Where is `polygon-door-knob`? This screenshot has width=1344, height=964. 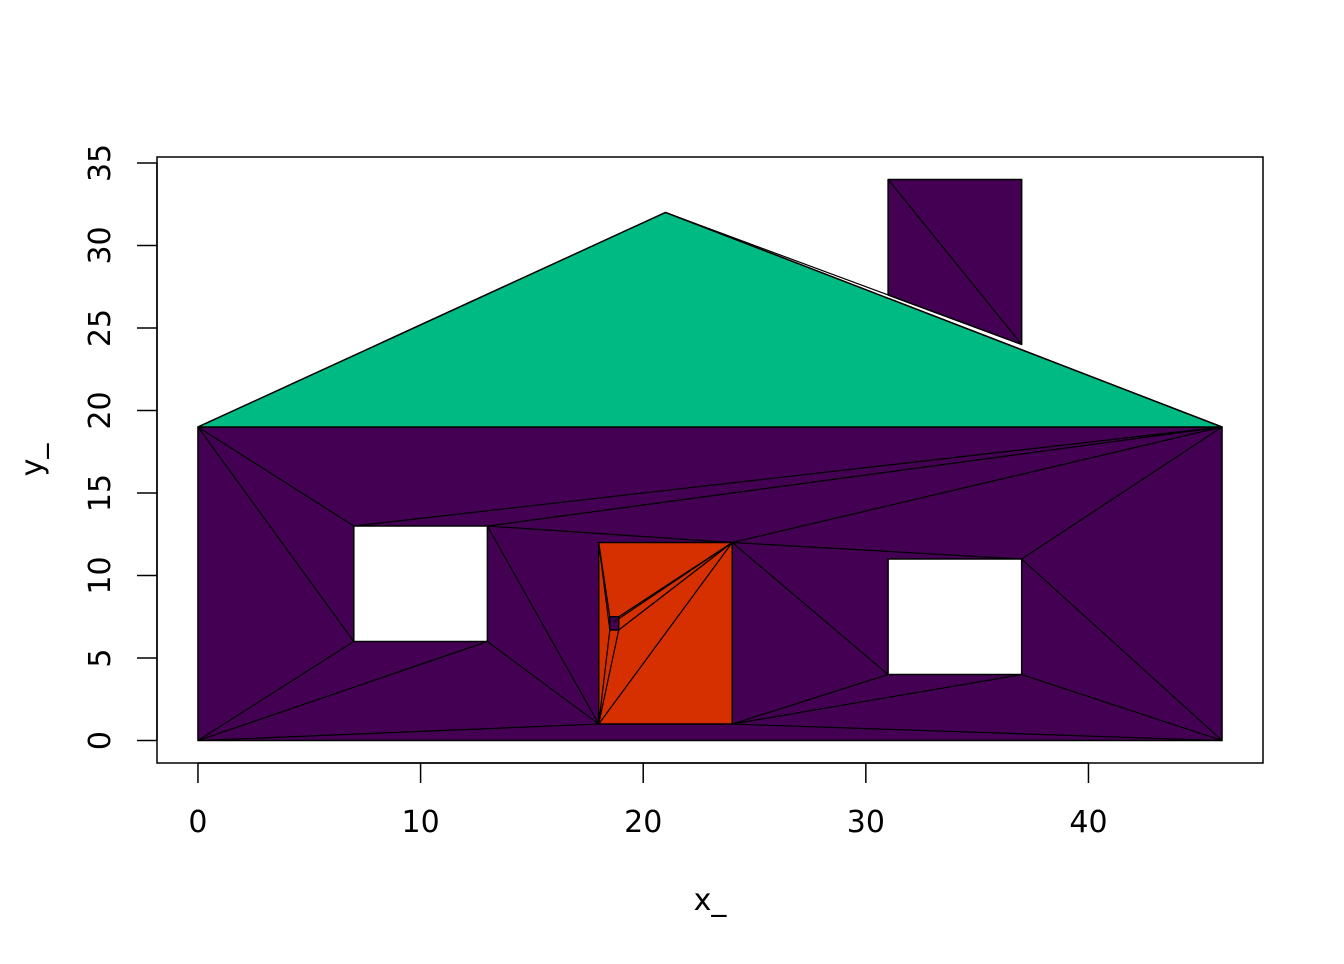
polygon-door-knob is located at coordinates (614, 623).